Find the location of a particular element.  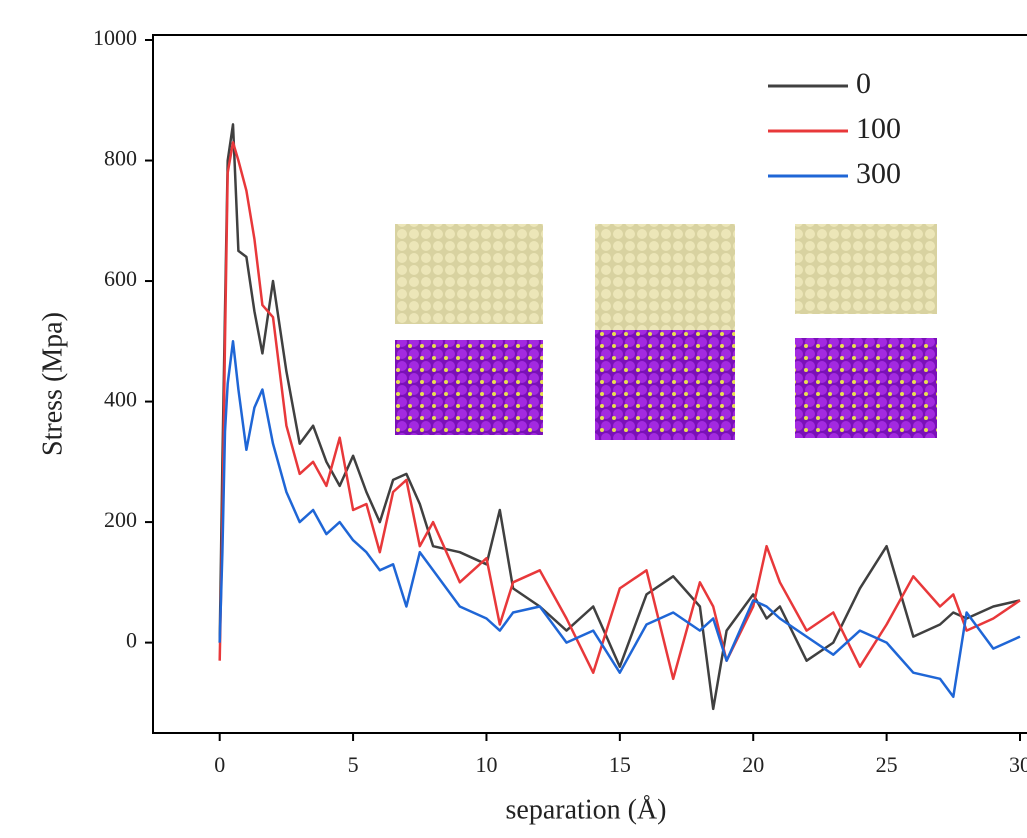

y-tick-label: 600 is located at coordinates (120, 278).